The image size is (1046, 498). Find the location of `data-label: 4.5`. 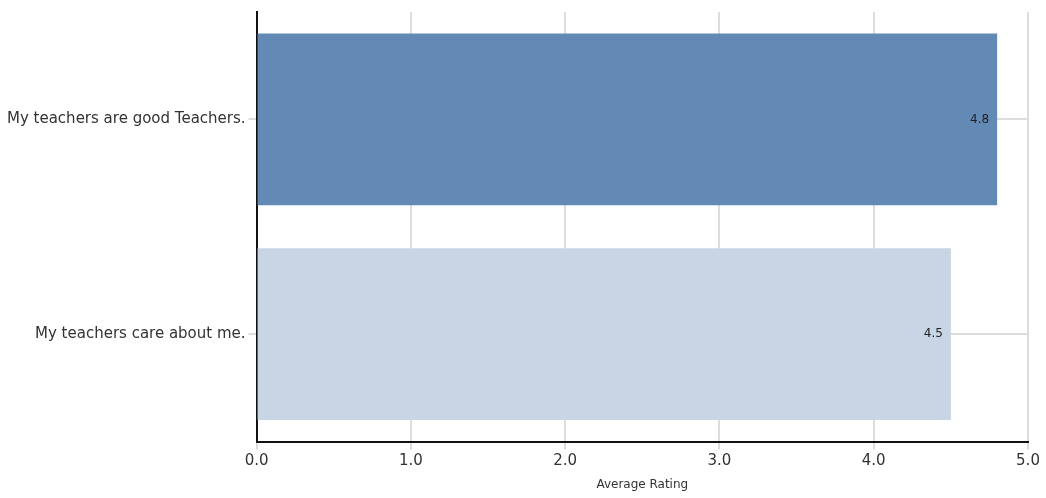

data-label: 4.5 is located at coordinates (933, 333).